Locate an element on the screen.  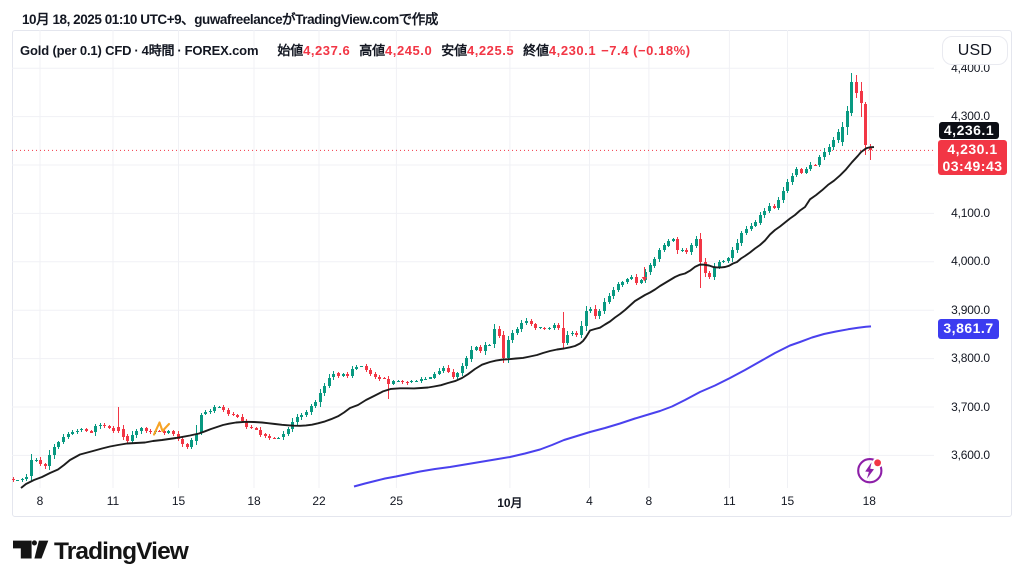
svg-text: TradingView is located at coordinates (122, 552).